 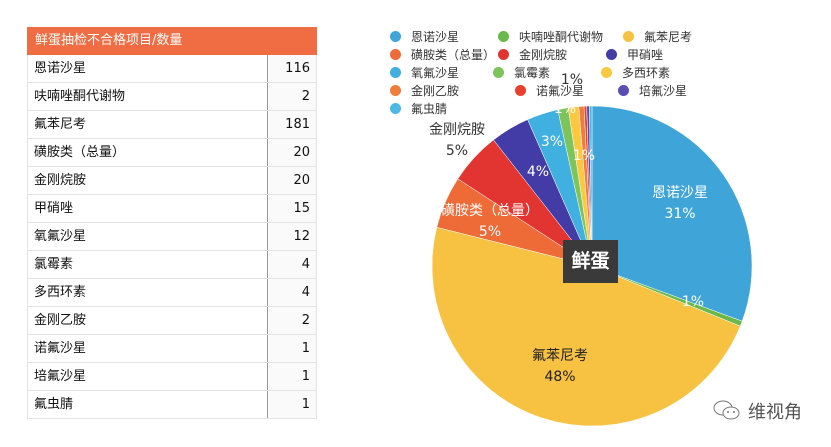 What do you see at coordinates (292, 236) in the screenshot?
I see `row-value: 12` at bounding box center [292, 236].